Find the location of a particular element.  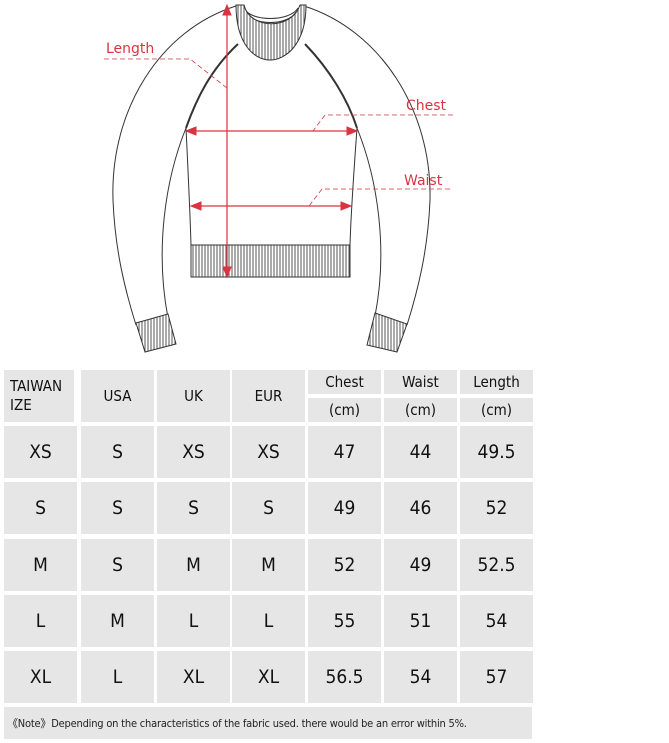

column-header: USA is located at coordinates (117, 396).